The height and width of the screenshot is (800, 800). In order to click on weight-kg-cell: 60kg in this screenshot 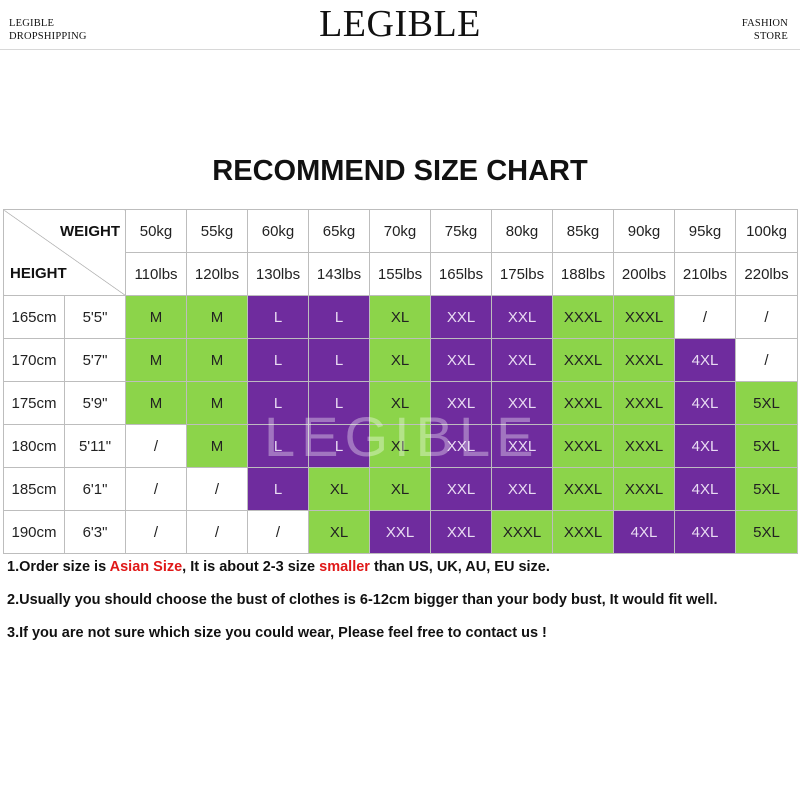, I will do `click(278, 231)`.